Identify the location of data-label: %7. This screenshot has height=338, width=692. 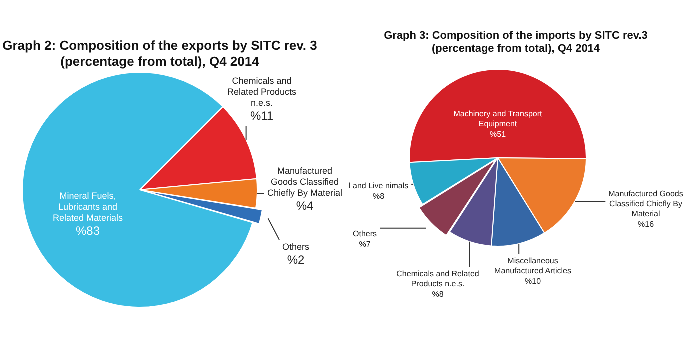
(365, 245).